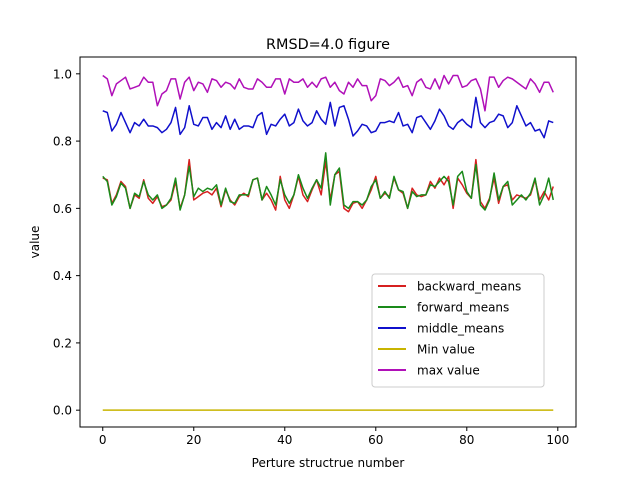 This screenshot has width=640, height=480. Describe the element at coordinates (62, 209) in the screenshot. I see `y-tick-label: 0.6` at that location.